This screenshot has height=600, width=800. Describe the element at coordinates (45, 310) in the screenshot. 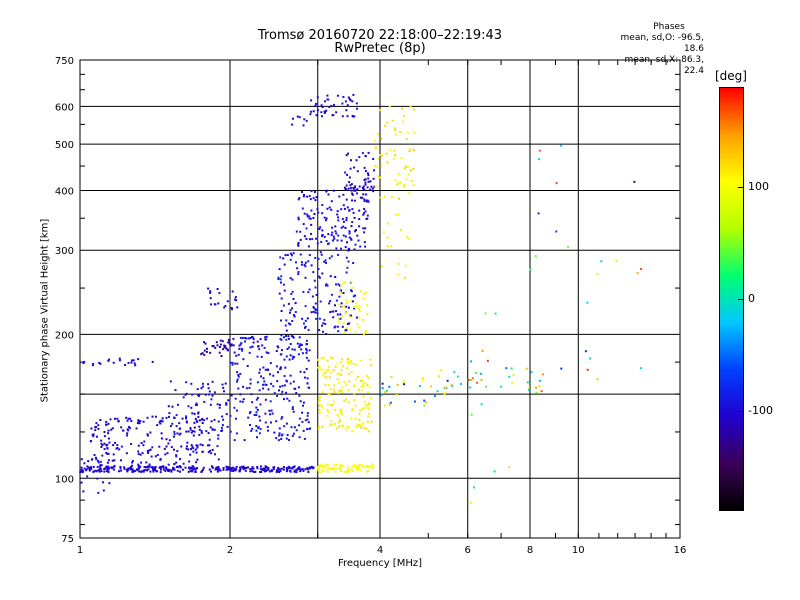

I see `y-axis-label: Stationary phase Virtual Height [km]` at that location.